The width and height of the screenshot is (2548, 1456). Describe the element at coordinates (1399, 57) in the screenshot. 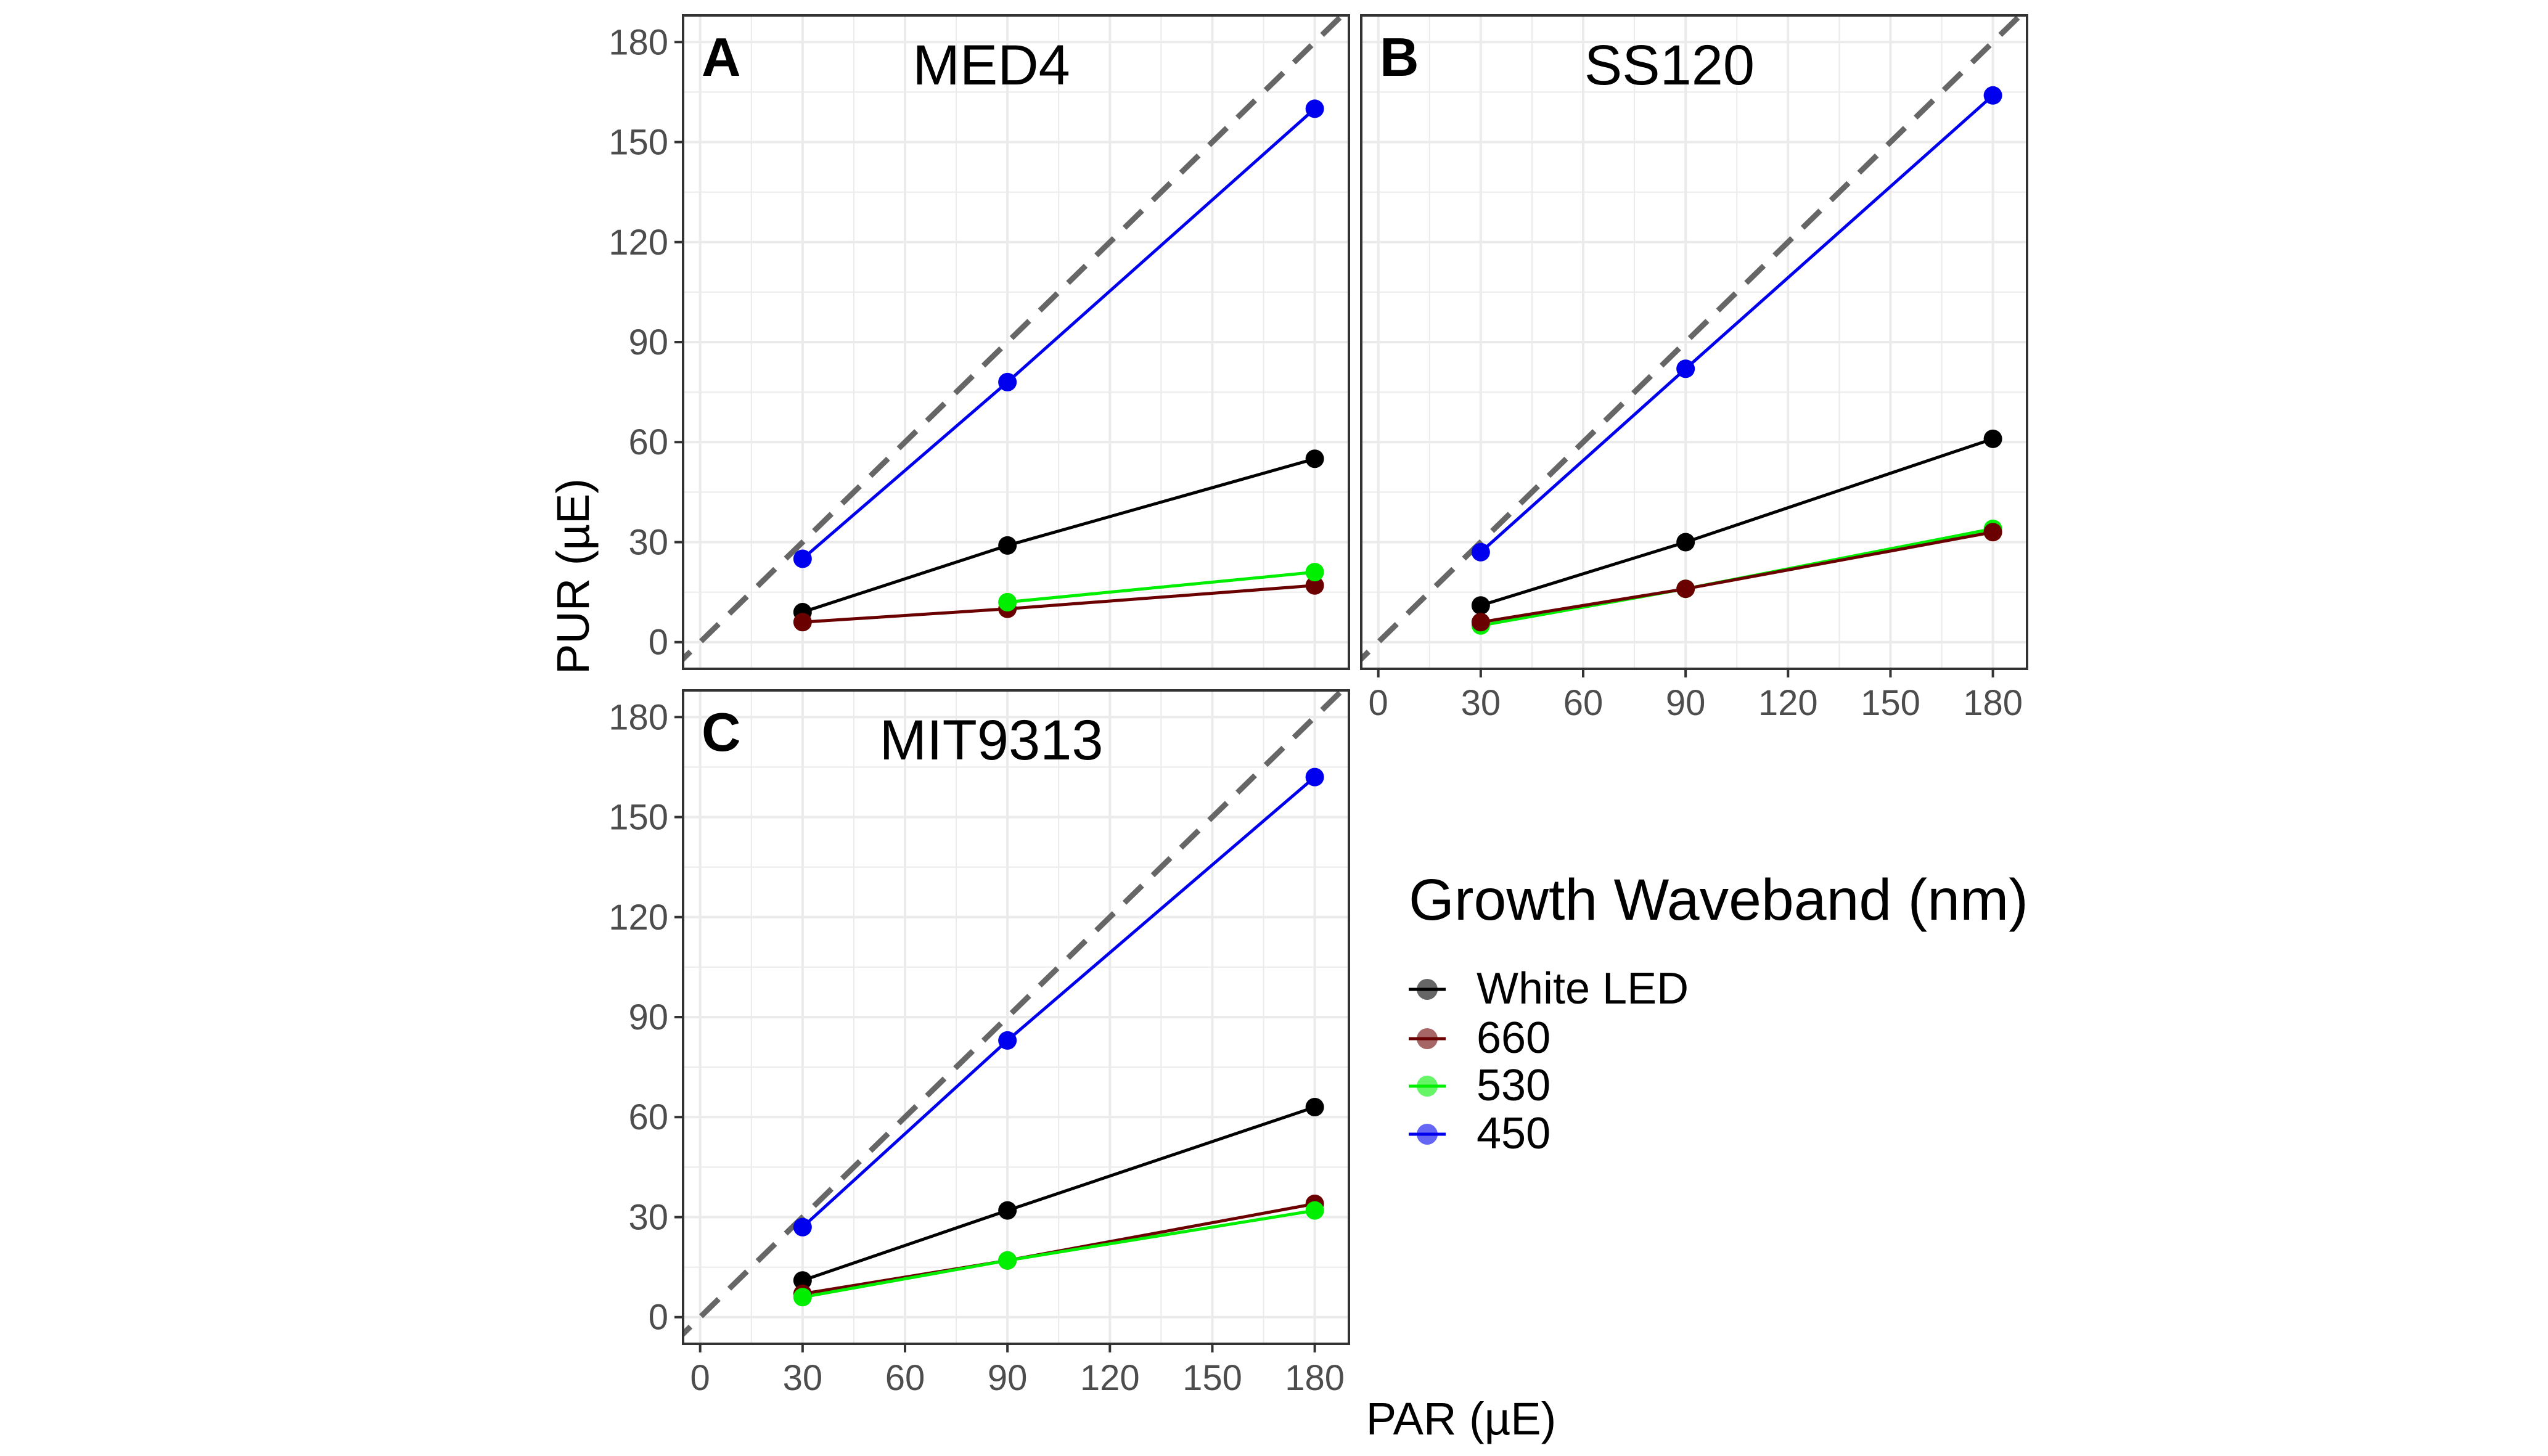

I see `panel-letter: B` at that location.